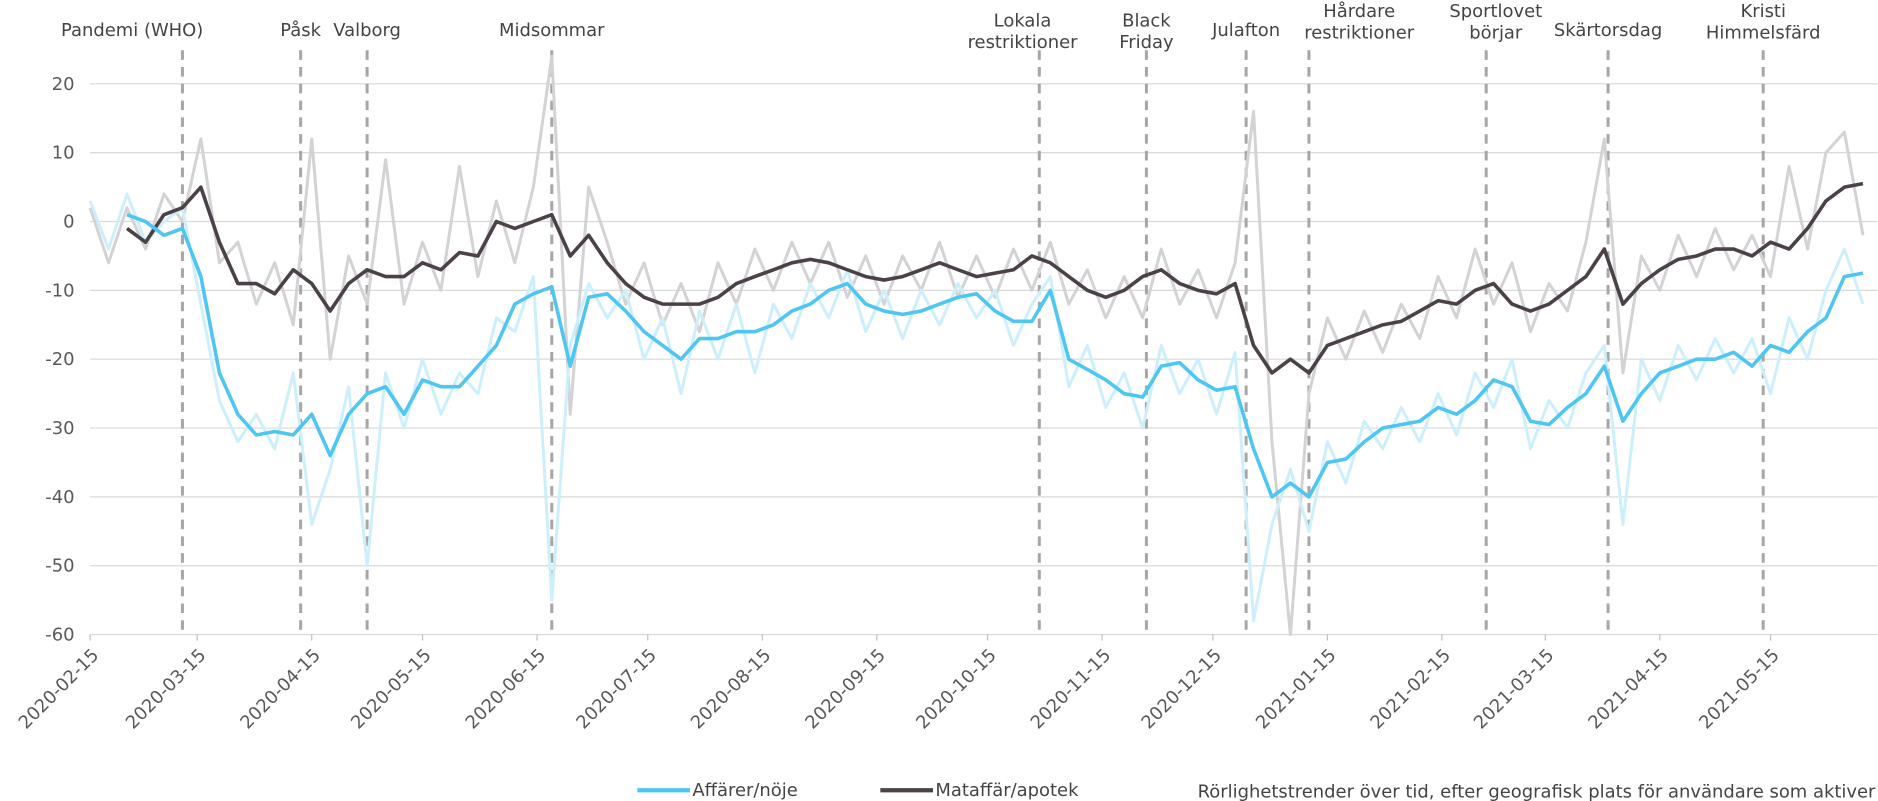  I want to click on event-label: Black, so click(1146, 20).